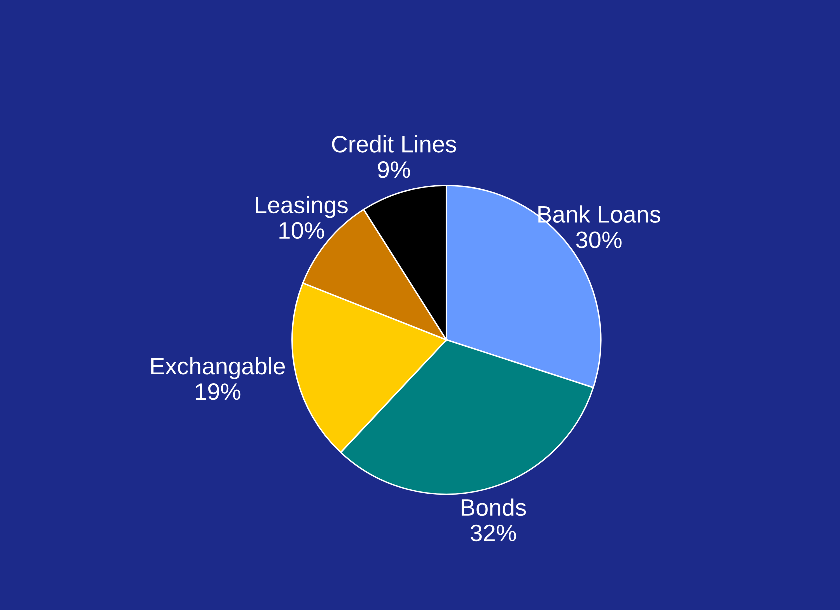 The image size is (840, 610). Describe the element at coordinates (218, 392) in the screenshot. I see `data-label: 19%` at that location.